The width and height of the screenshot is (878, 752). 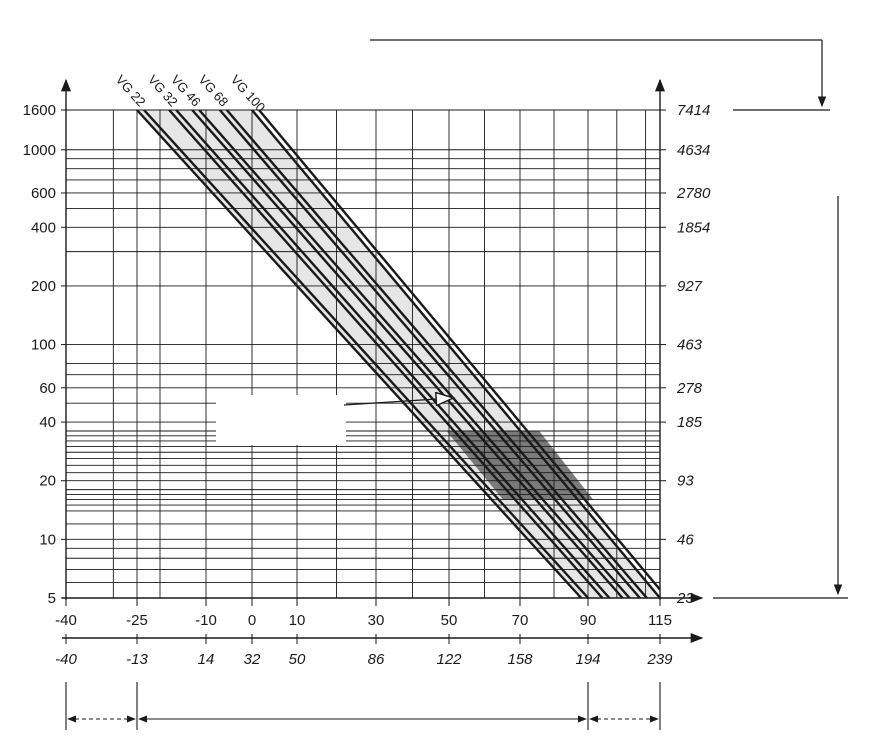 I want to click on x-tick-label-c: 90, so click(x=588, y=620).